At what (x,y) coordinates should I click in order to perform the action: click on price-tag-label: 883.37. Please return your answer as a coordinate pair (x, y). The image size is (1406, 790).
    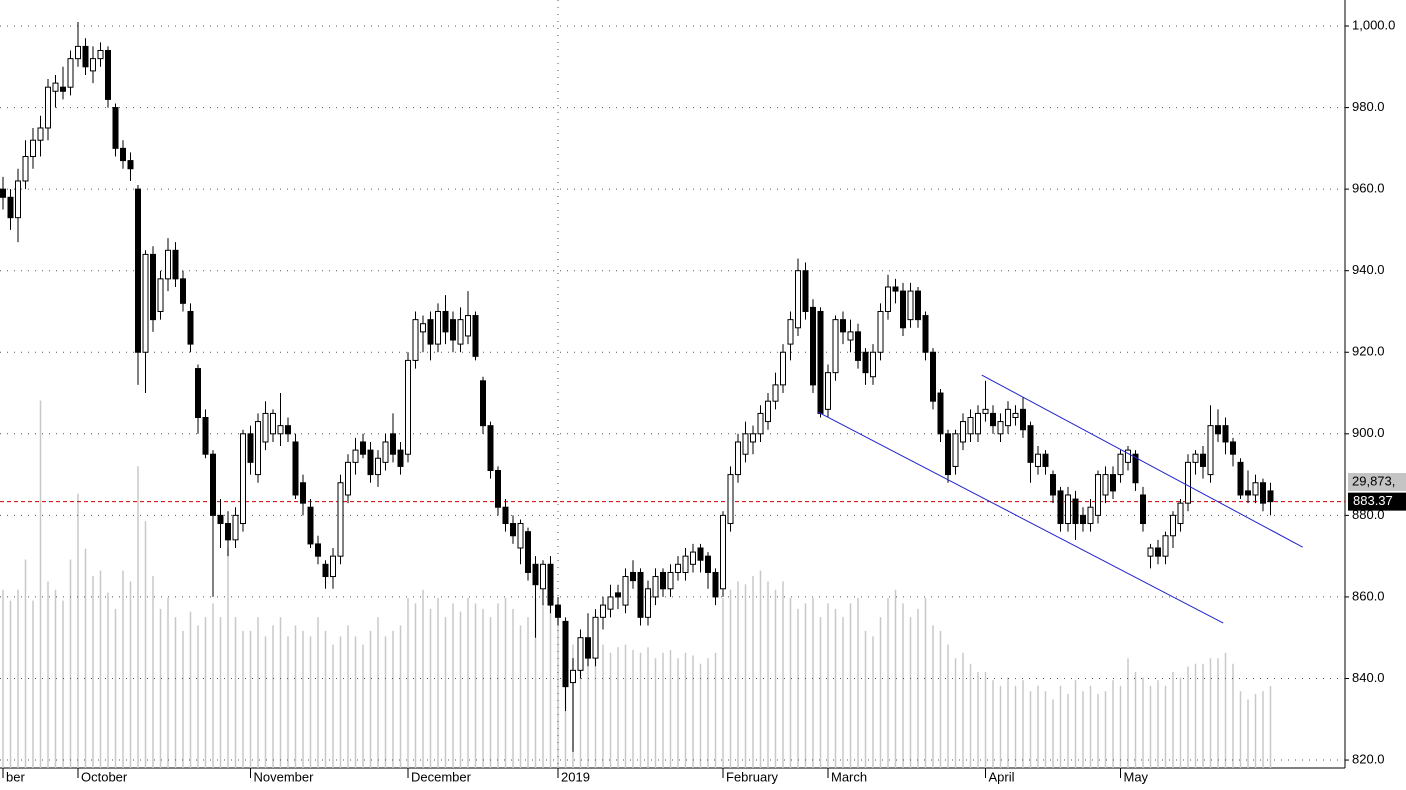
    Looking at the image, I should click on (1373, 500).